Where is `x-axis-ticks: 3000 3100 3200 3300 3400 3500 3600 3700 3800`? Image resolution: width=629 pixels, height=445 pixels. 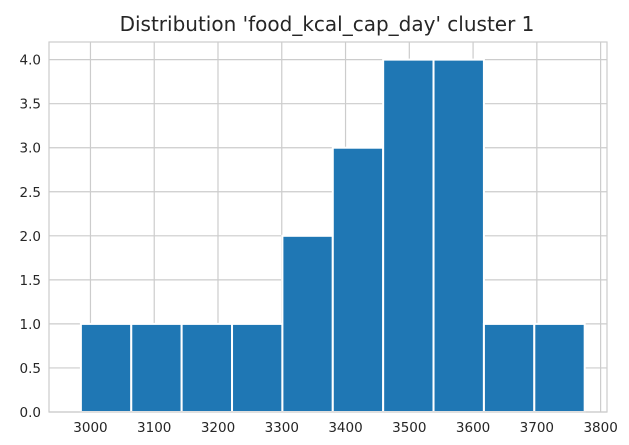
x-axis-ticks: 3000 3100 3200 3300 3400 3500 3600 3700 3800 is located at coordinates (345, 428).